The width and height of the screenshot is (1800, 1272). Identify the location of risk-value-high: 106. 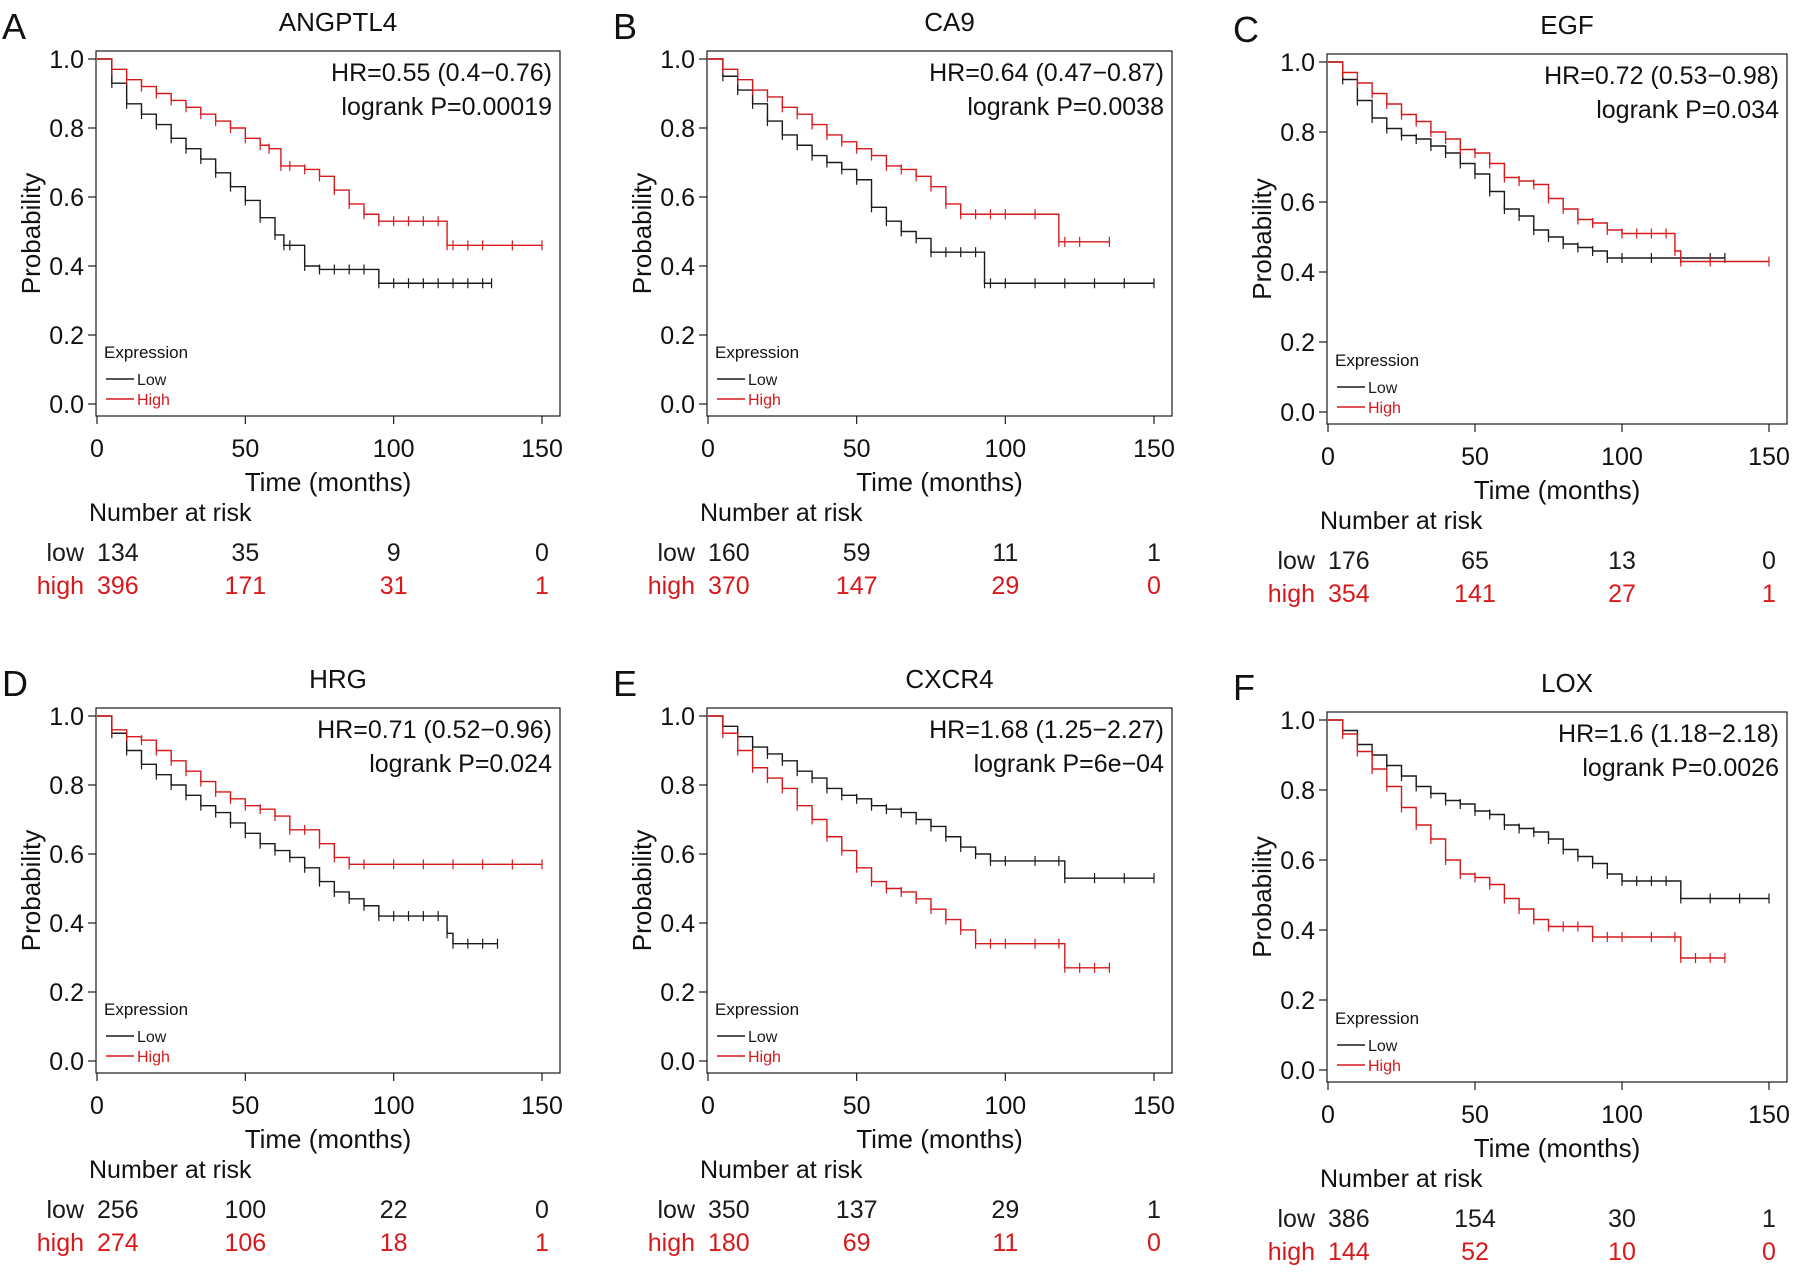
(245, 1243).